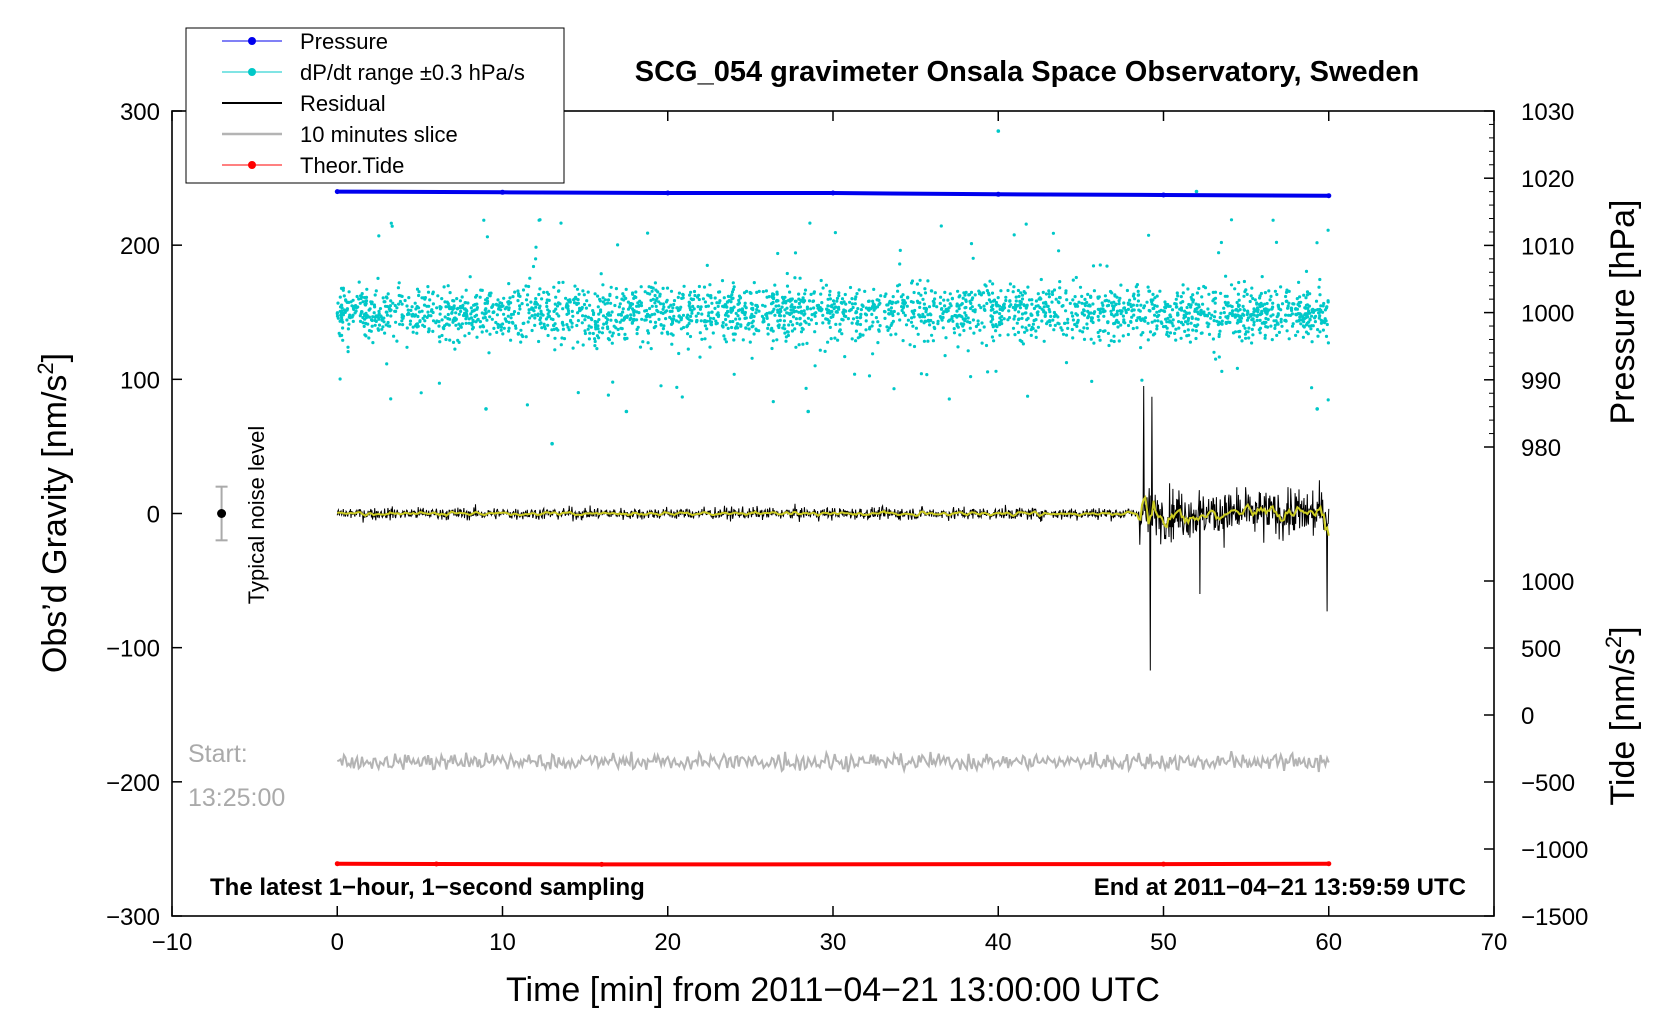 Image resolution: width=1676 pixels, height=1020 pixels. Describe the element at coordinates (53, 513) in the screenshot. I see `y-axis-title: Obs’d Gravity [nm/s2]` at that location.